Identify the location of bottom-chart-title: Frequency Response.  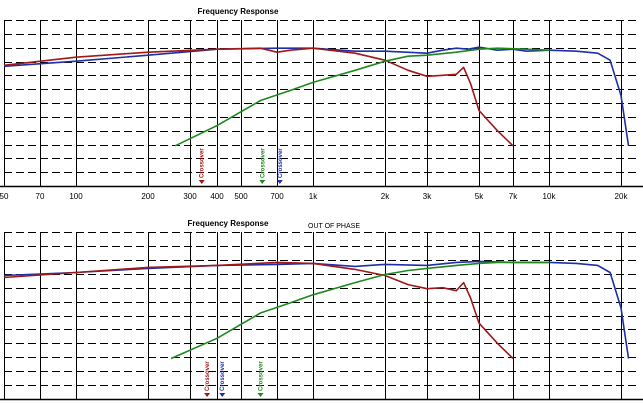
(228, 223).